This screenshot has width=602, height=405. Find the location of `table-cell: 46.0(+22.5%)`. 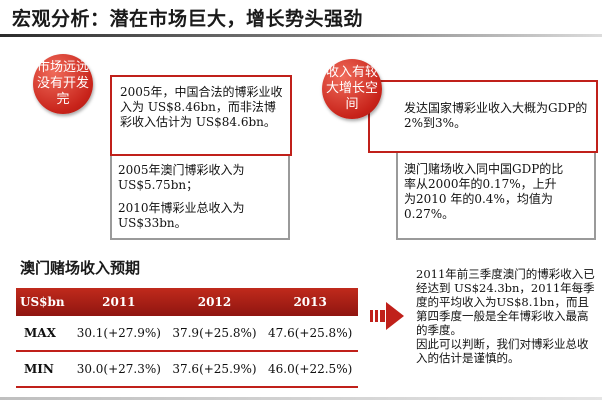

table-cell: 46.0(+22.5%) is located at coordinates (310, 369).